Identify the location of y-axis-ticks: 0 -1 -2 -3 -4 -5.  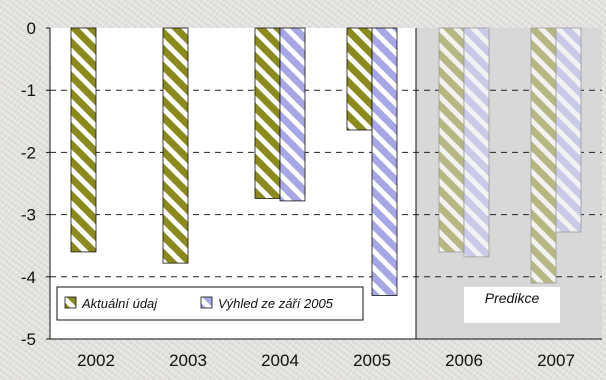
(35, 184).